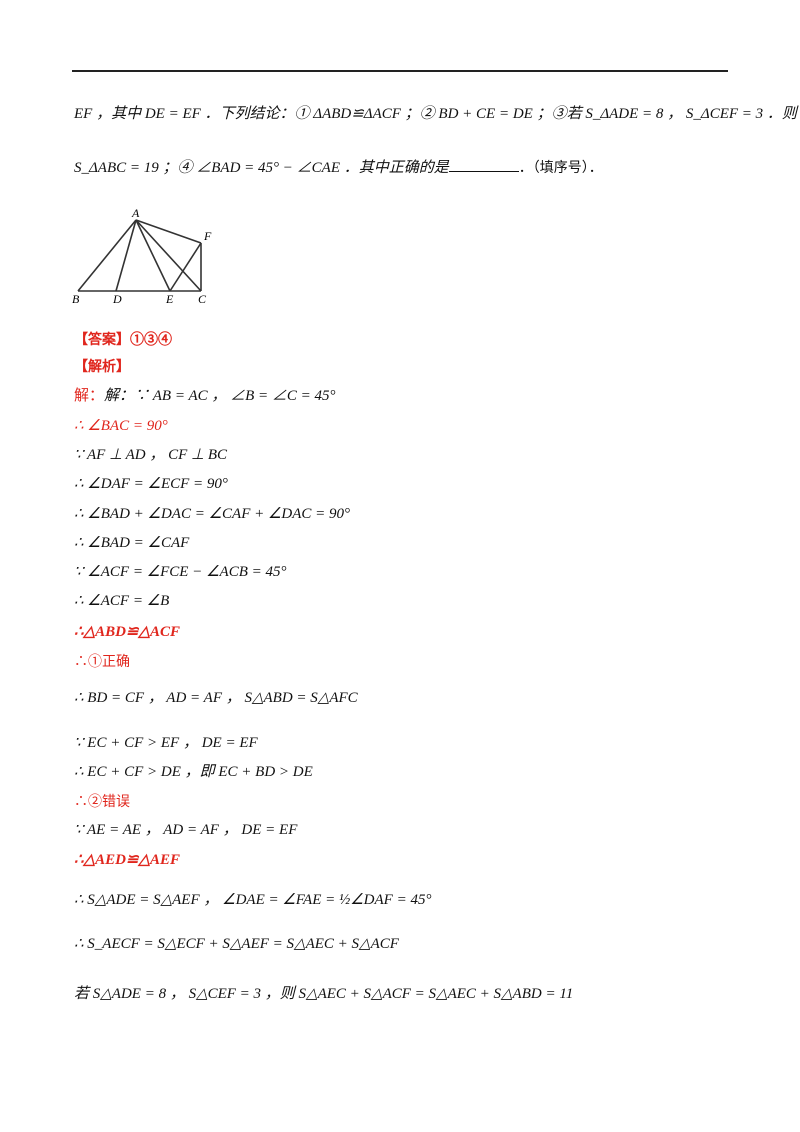  I want to click on solution-step-6: ∴ ∠BAD = ∠CAF, so click(132, 543).